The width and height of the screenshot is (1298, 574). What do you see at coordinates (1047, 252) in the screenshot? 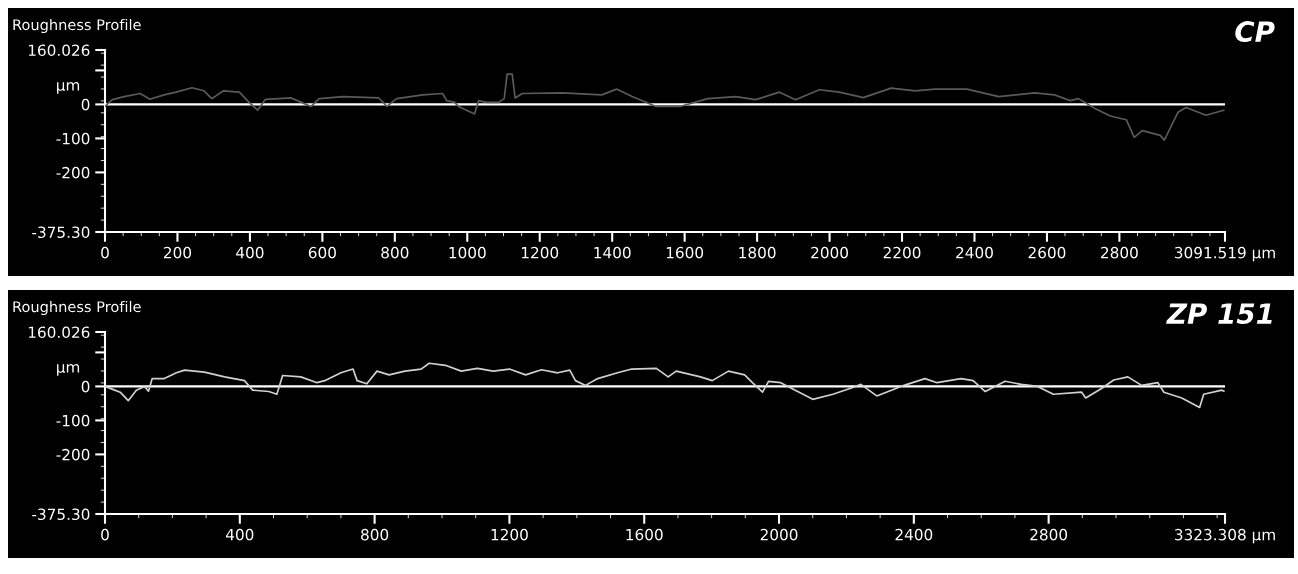
I see `x-tick-label: 2600` at bounding box center [1047, 252].